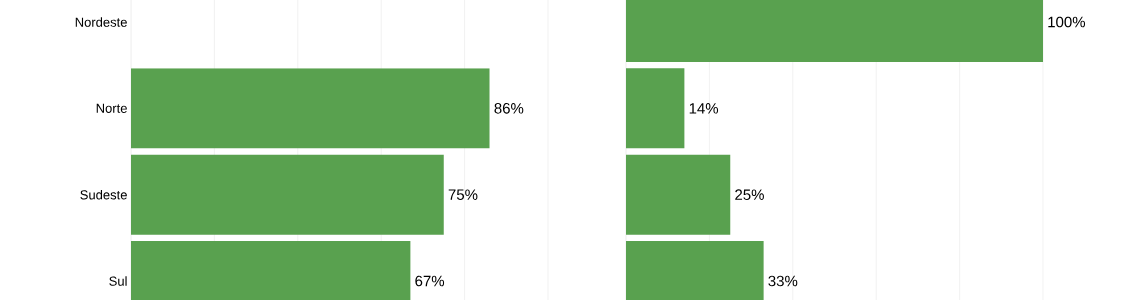  What do you see at coordinates (430, 281) in the screenshot?
I see `data-label: 67%` at bounding box center [430, 281].